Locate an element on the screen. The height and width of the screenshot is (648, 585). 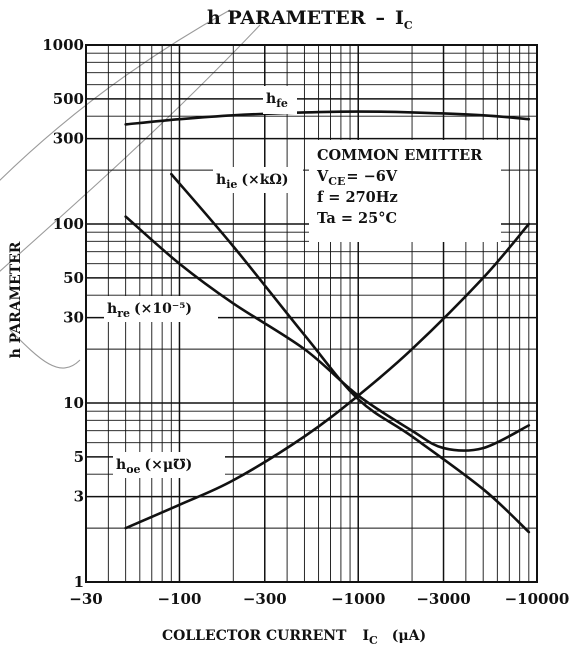
x-tick-label: −3000 is located at coordinates (443, 599).